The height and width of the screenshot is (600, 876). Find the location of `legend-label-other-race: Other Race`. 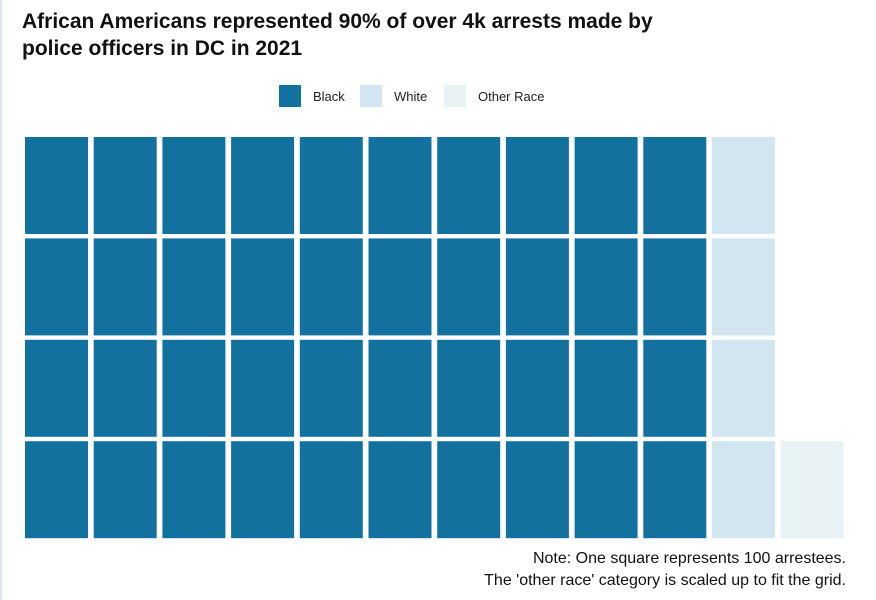

legend-label-other-race: Other Race is located at coordinates (511, 96).